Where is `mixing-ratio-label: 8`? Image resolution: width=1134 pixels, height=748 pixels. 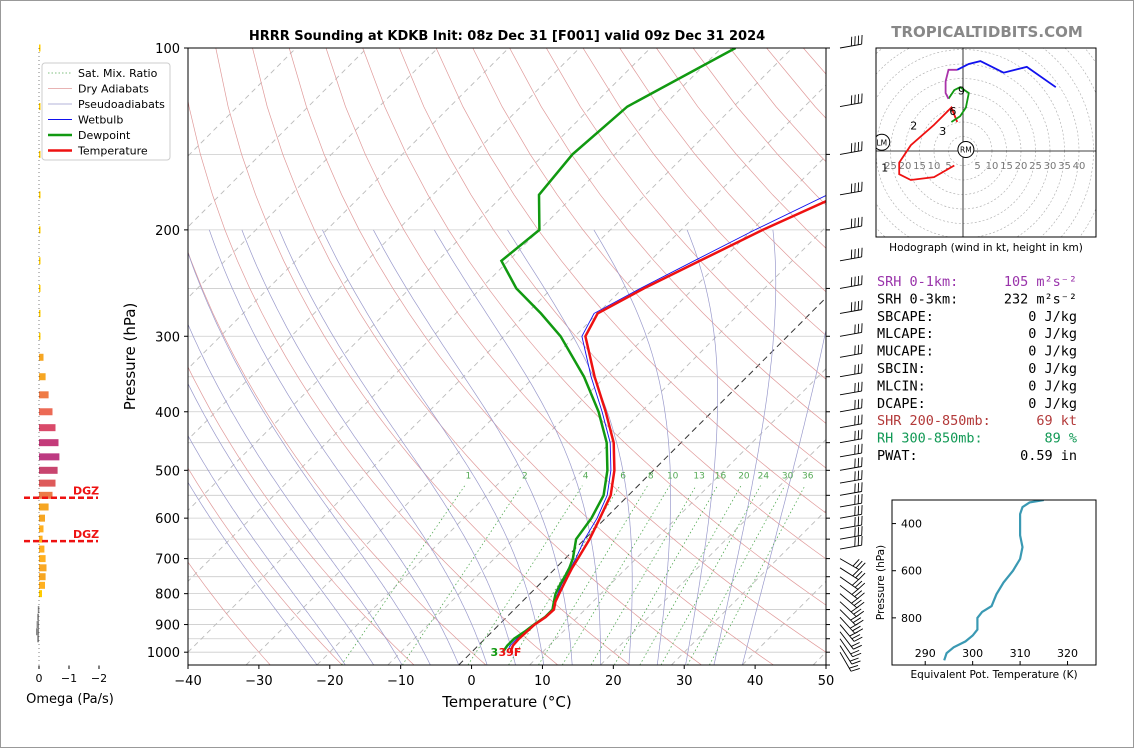
mixing-ratio-label: 8 is located at coordinates (651, 477).